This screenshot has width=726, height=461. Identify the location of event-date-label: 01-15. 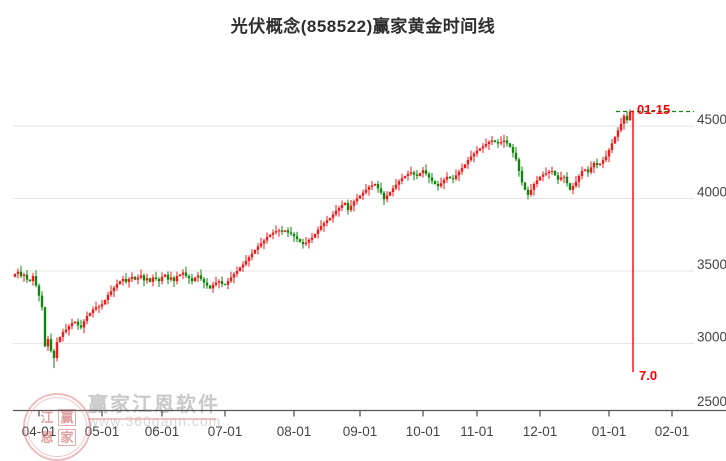
(654, 109).